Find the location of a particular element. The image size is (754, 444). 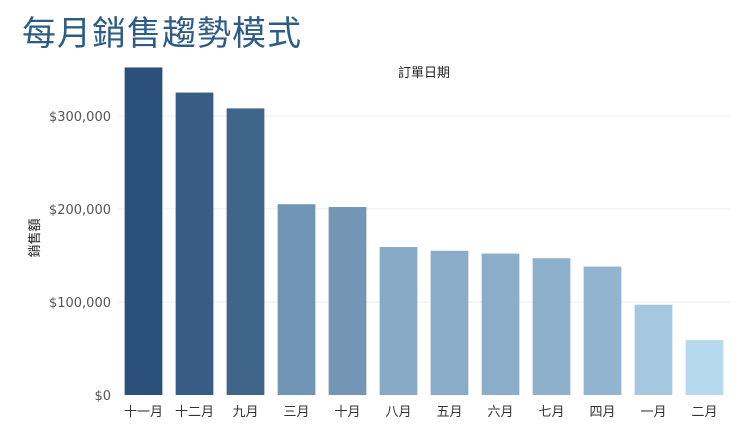

y-axis-label: 銷售額 is located at coordinates (35, 237).